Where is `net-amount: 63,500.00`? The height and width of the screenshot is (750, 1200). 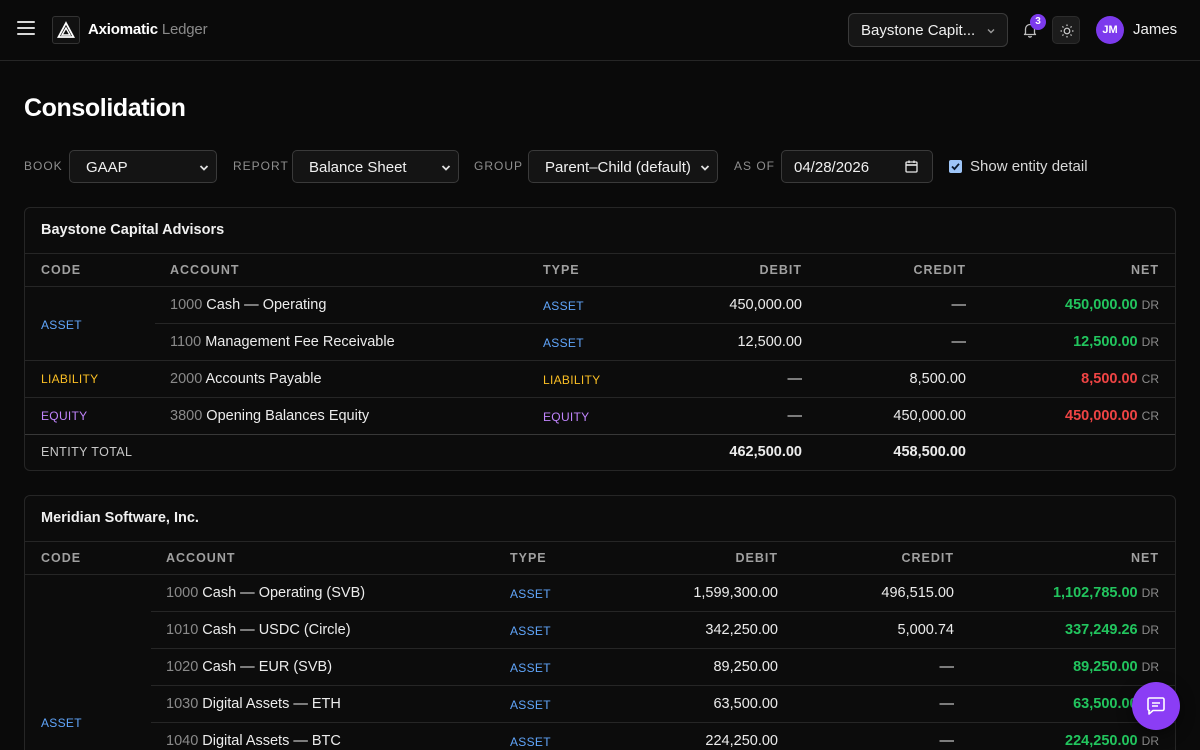 net-amount: 63,500.00 is located at coordinates (1105, 704).